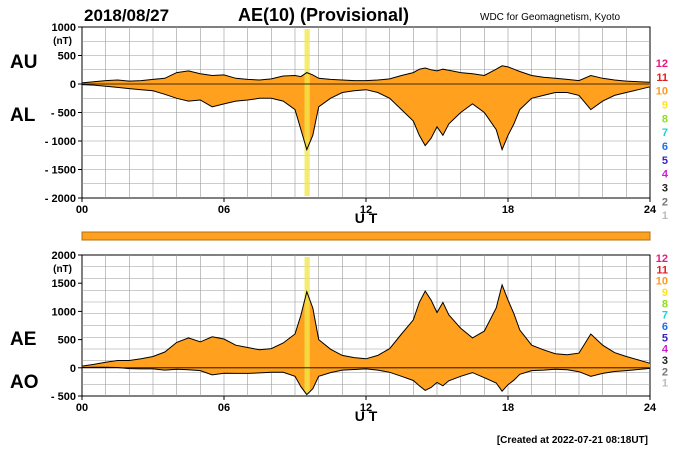 The image size is (700, 450). Describe the element at coordinates (366, 74) in the screenshot. I see `series-line-au` at that location.